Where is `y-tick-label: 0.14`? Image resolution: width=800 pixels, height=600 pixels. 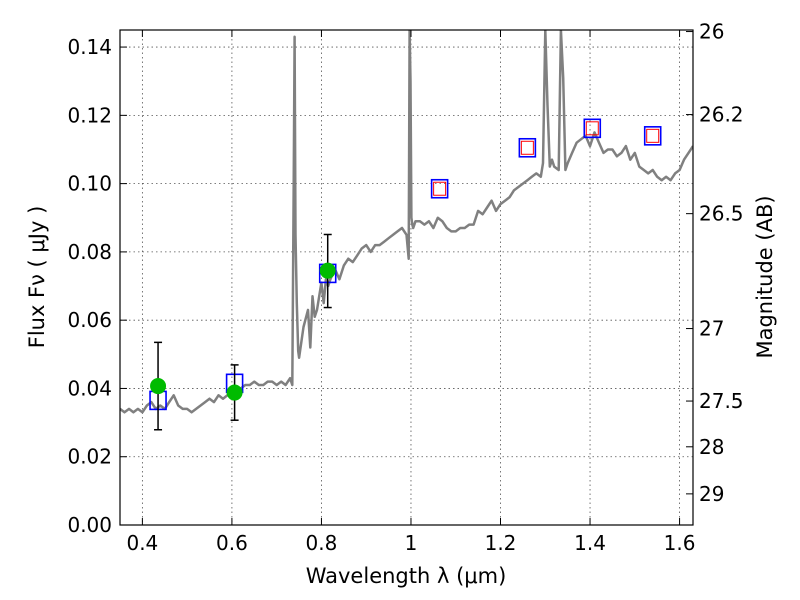
y-tick-label: 0.14 is located at coordinates (89, 47).